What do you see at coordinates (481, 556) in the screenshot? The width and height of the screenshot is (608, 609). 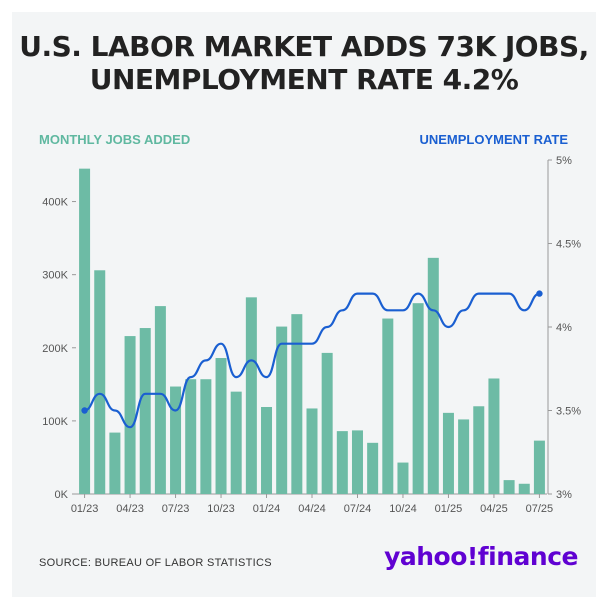 I see `yahoo-finance-logo: yahoo!finance` at bounding box center [481, 556].